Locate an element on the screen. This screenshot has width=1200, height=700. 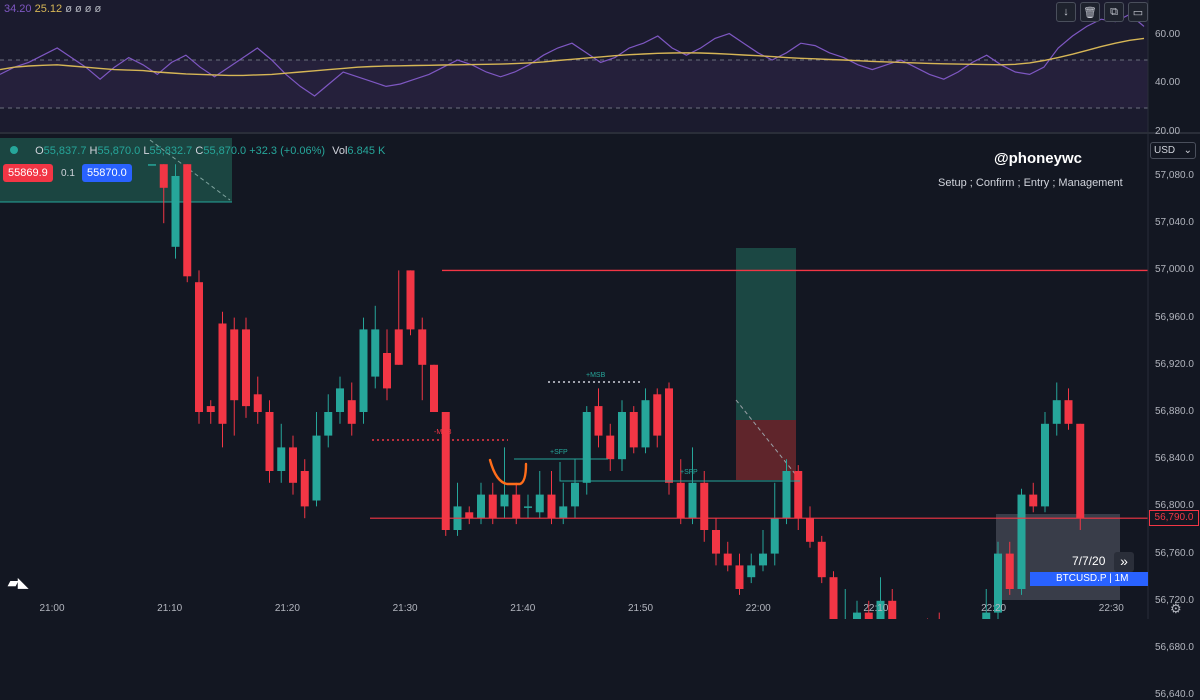
time-axis-label: 21:30 is located at coordinates (405, 608).